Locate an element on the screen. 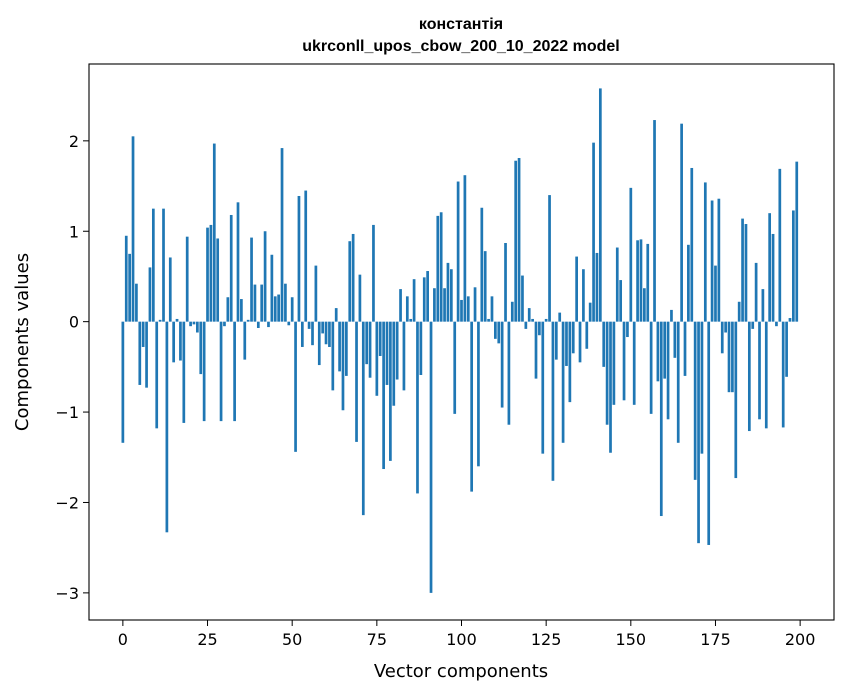 The height and width of the screenshot is (696, 847). x-tick-label: 0 is located at coordinates (123, 639).